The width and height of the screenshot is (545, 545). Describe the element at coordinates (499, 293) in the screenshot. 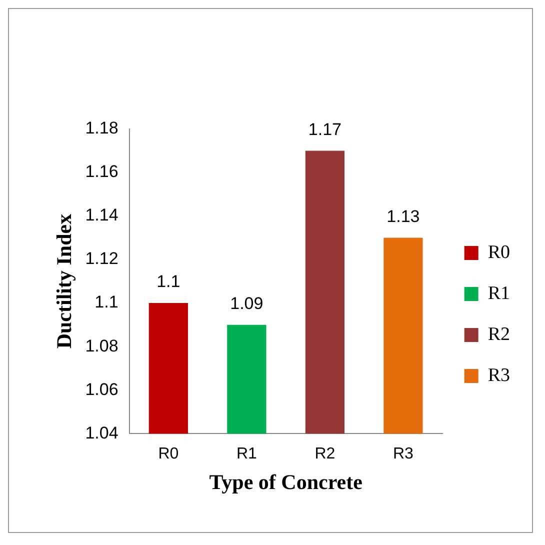

I see `legend-label: R1` at that location.